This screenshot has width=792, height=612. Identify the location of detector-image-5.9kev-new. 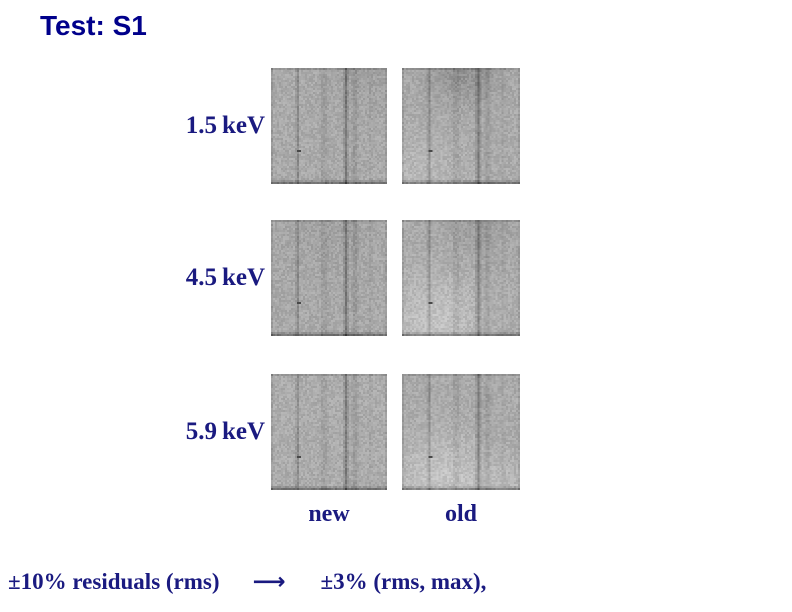
(329, 432).